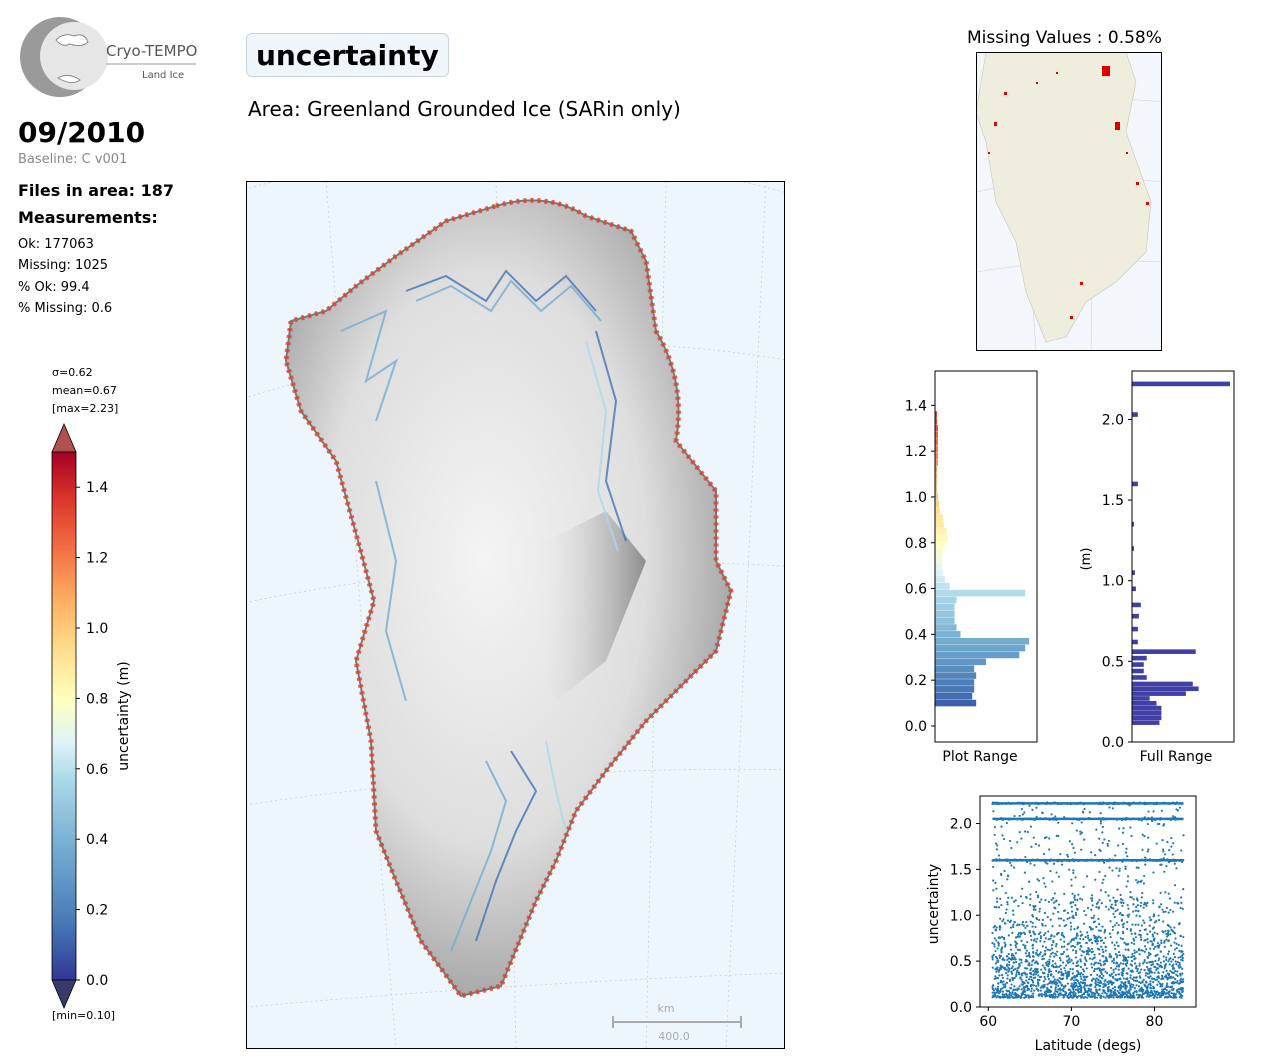 This screenshot has height=1060, width=1272. Describe the element at coordinates (1155, 1022) in the screenshot. I see `x-tick-label: 80` at that location.